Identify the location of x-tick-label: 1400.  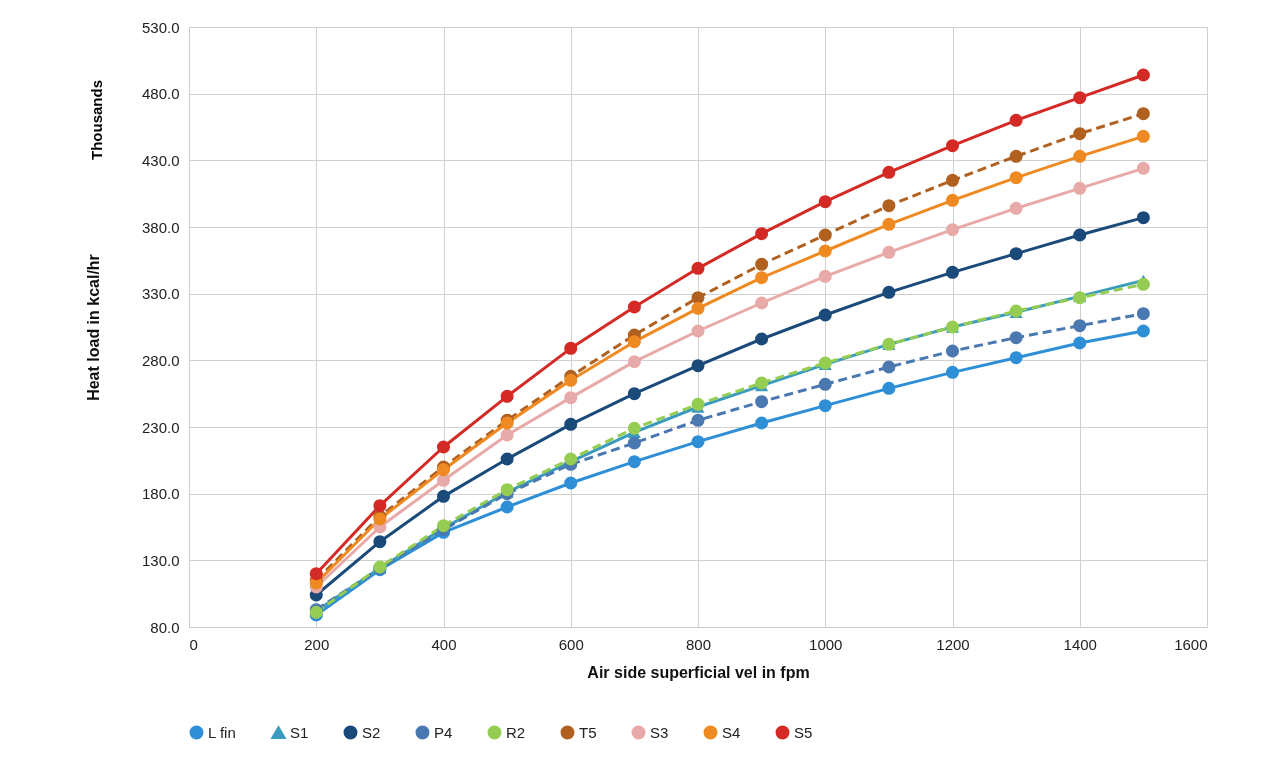
(1080, 644).